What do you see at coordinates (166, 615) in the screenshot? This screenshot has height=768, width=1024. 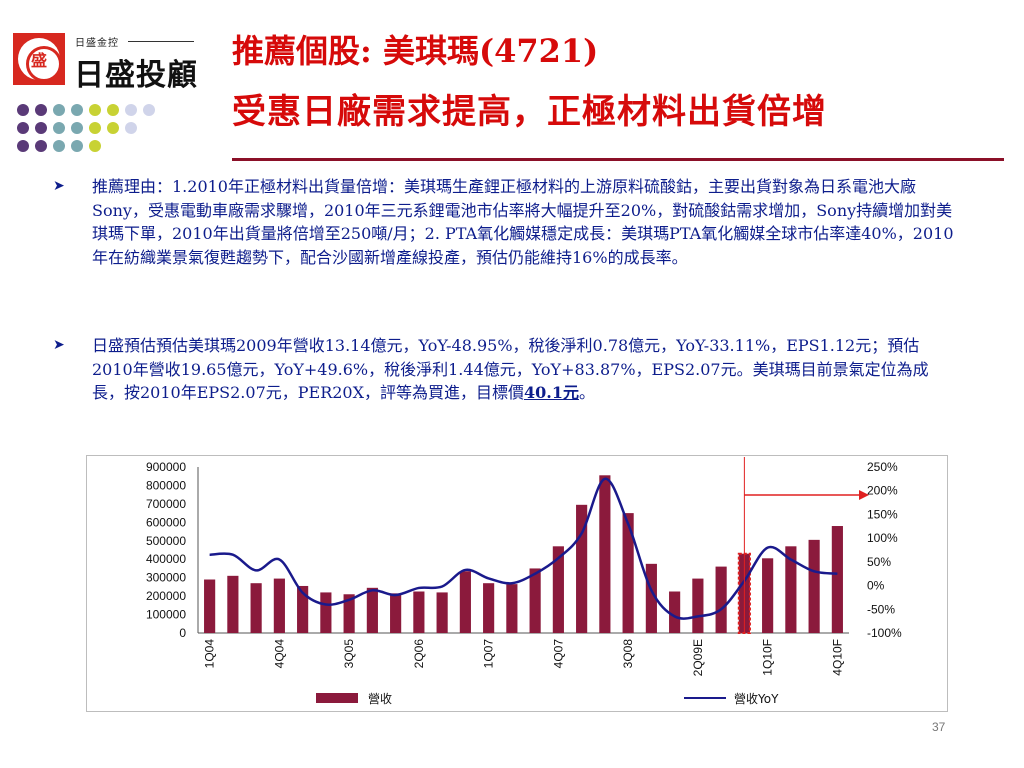 I see `y-left-tick-label: 100000` at bounding box center [166, 615].